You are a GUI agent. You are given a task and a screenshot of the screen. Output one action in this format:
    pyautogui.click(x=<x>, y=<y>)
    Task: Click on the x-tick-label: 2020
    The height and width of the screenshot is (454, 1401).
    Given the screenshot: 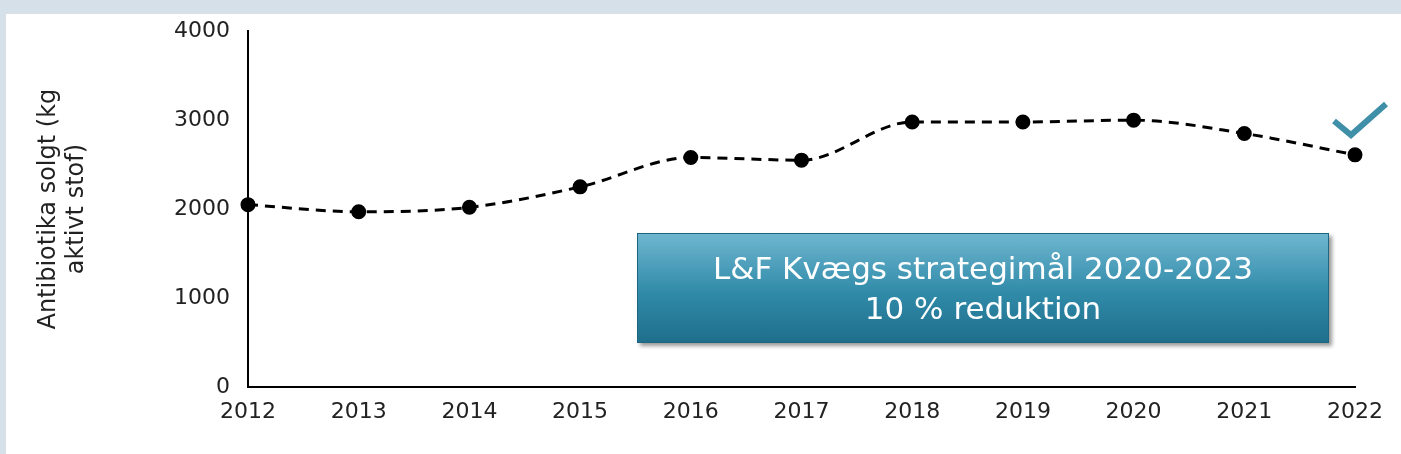 What is the action you would take?
    pyautogui.click(x=1133, y=410)
    